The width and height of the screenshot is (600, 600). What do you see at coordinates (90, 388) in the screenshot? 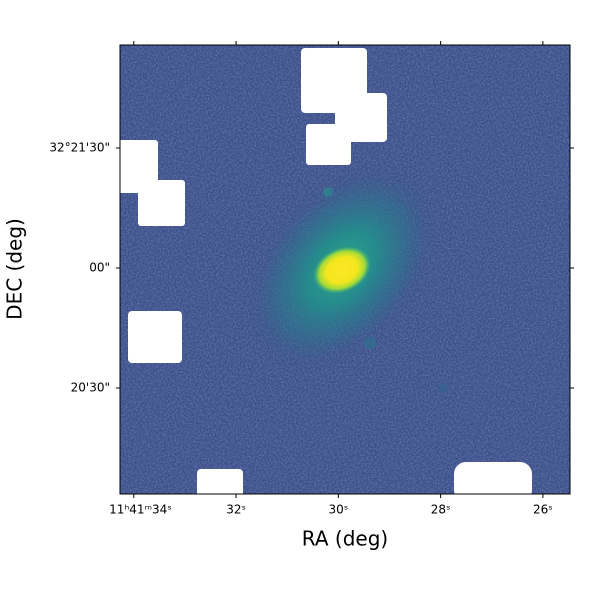
I see `y-tick-label: 20'30"` at bounding box center [90, 388].